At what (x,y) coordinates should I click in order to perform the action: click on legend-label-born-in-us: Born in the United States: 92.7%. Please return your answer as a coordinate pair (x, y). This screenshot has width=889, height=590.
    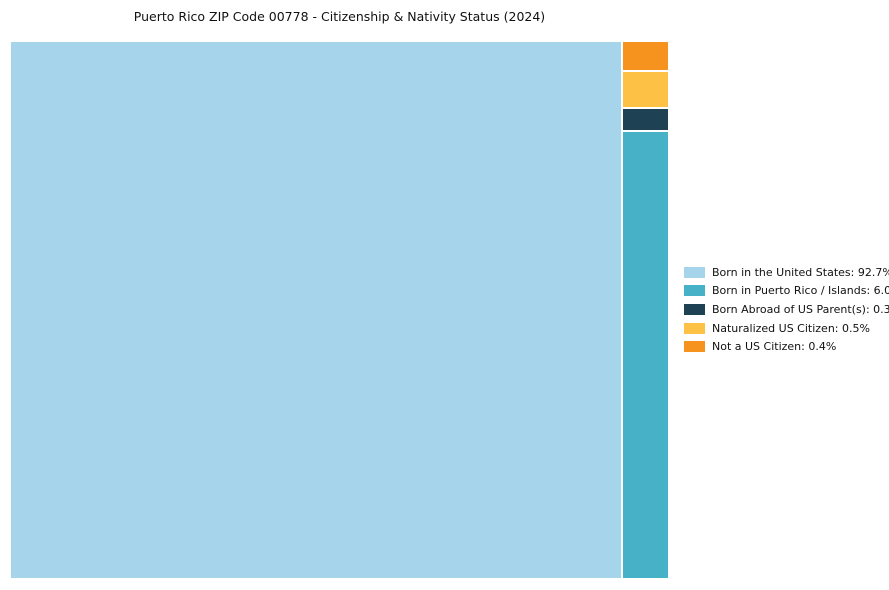
    Looking at the image, I should click on (800, 272).